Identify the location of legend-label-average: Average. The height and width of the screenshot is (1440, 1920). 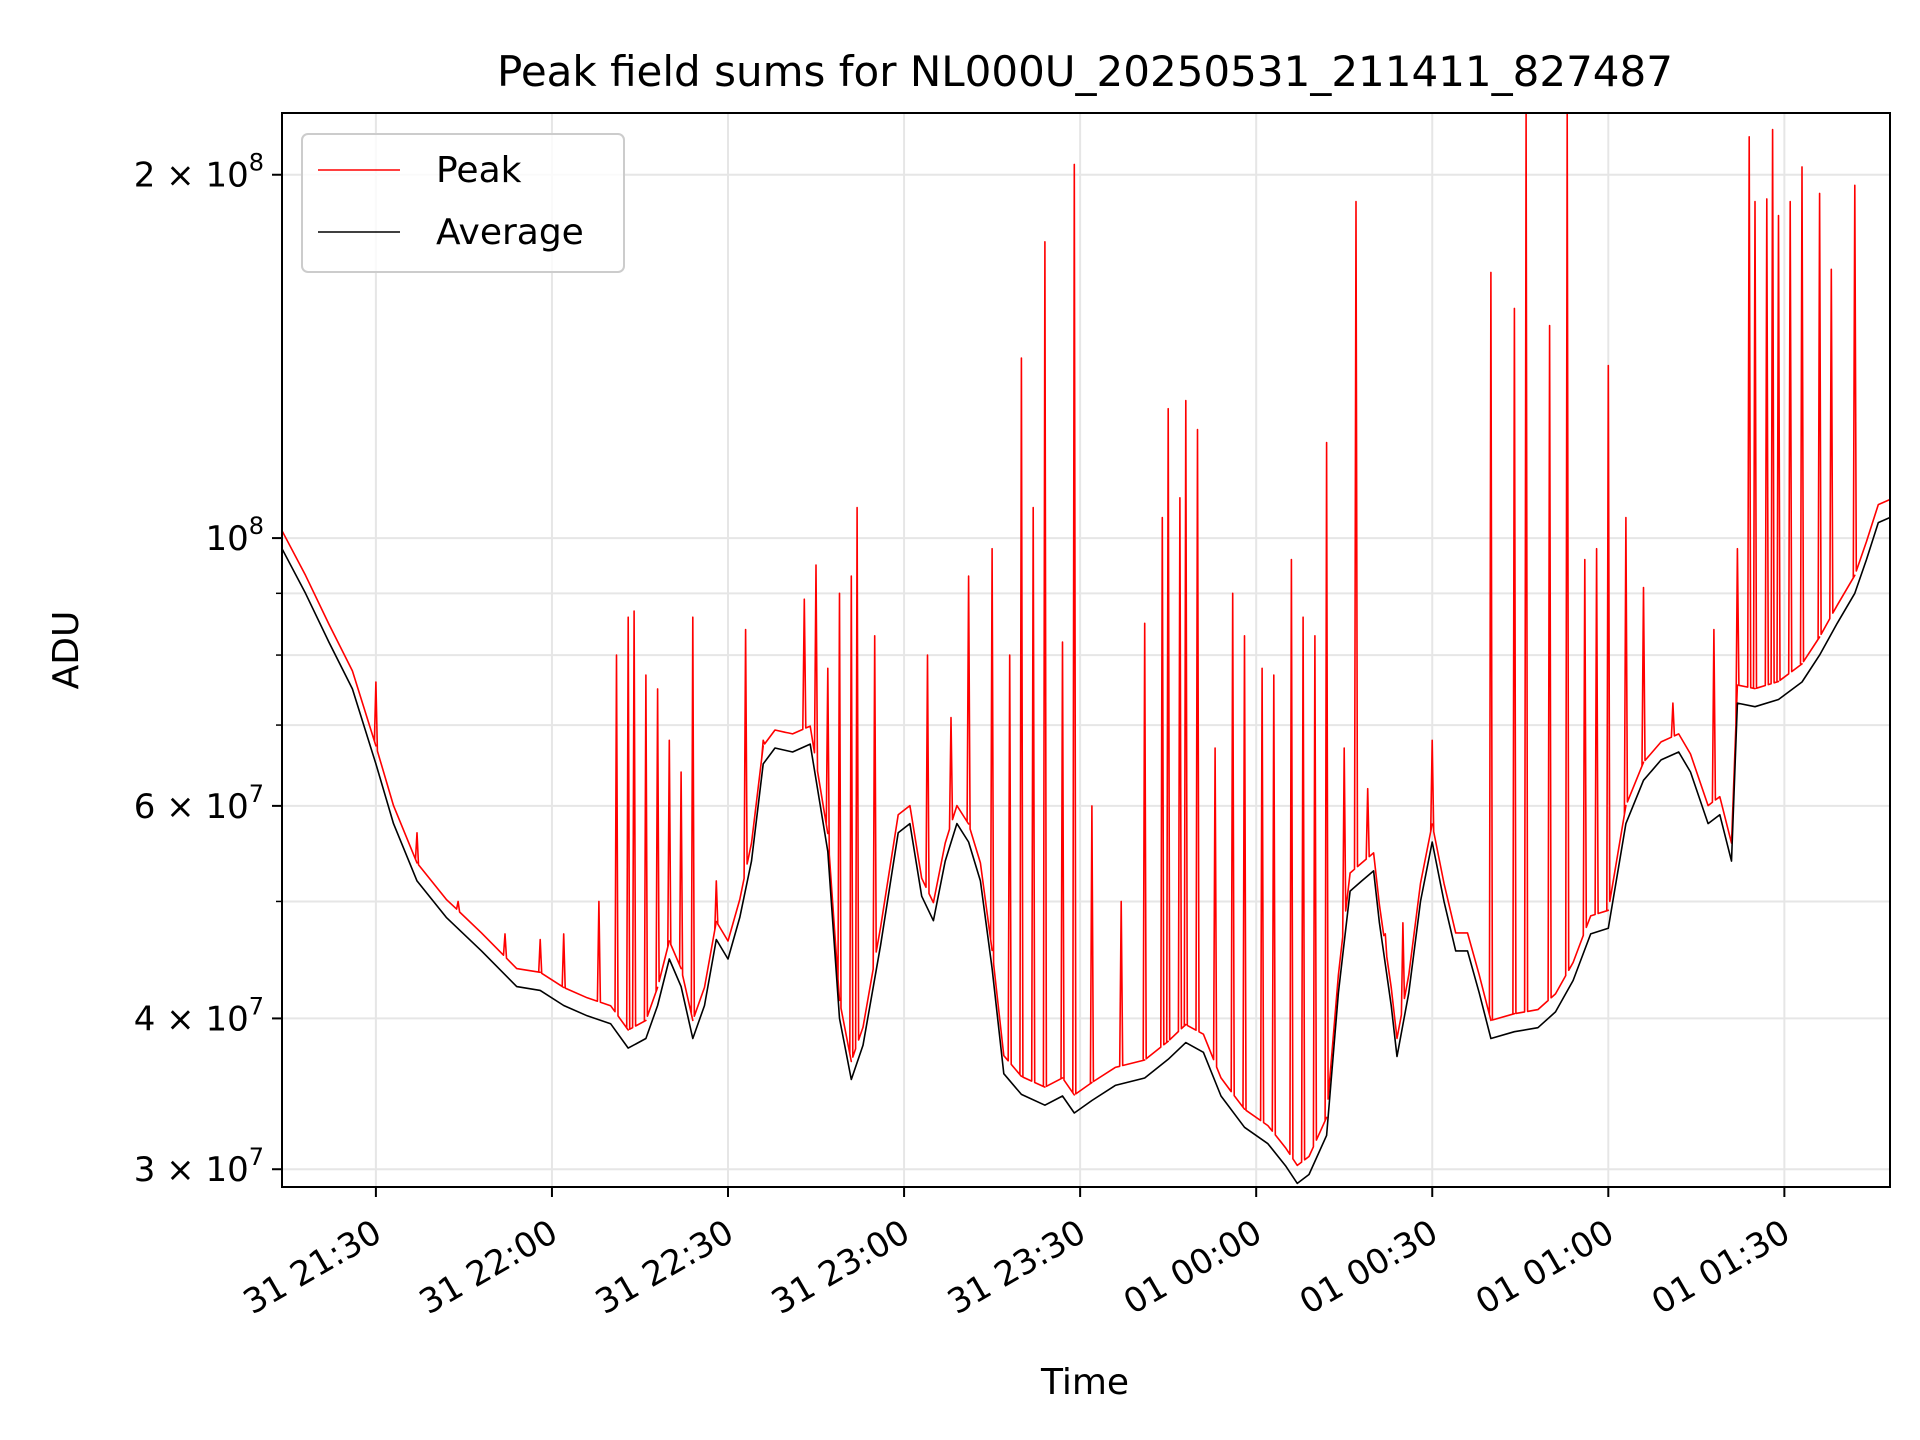
(510, 232).